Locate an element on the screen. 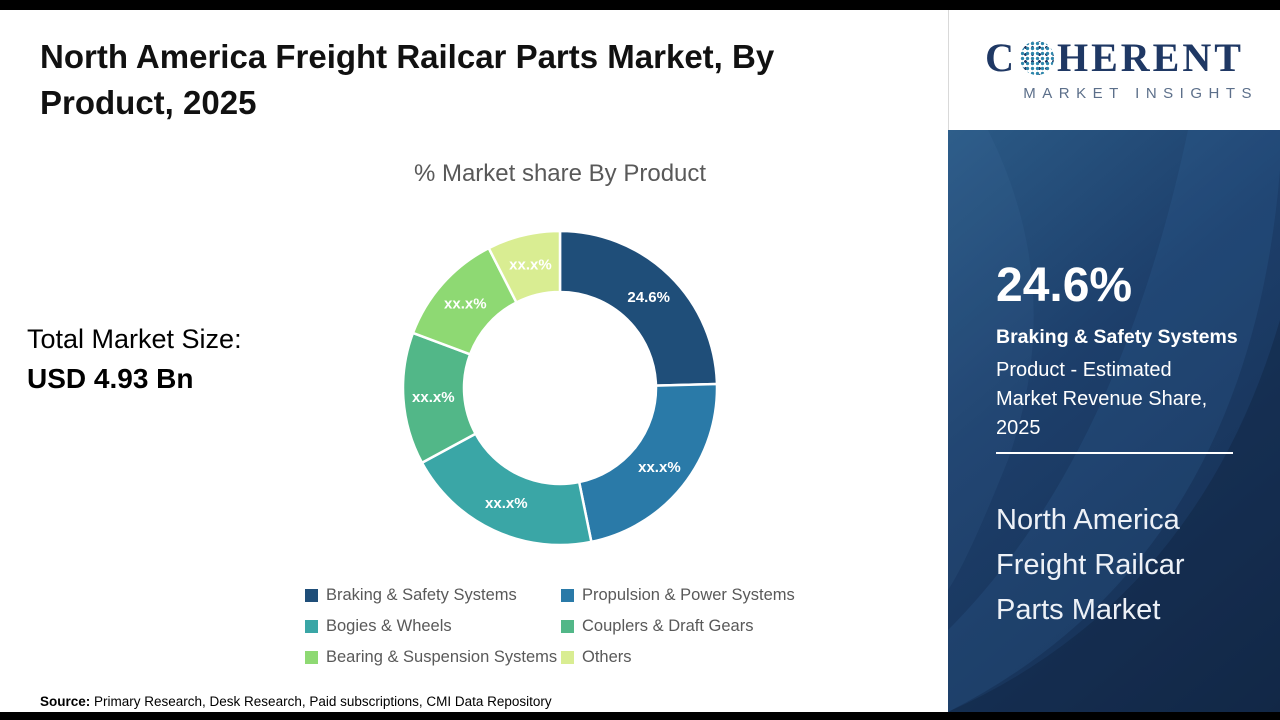 The height and width of the screenshot is (720, 1280). legend-item: Propulsion & Power Systems is located at coordinates (689, 595).